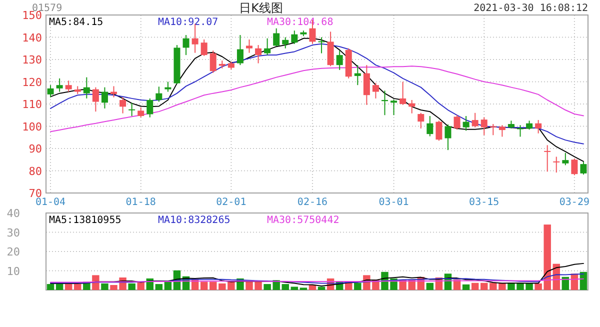 The width and height of the screenshot is (600, 327). I want to click on x-tick-label: 02-16, so click(312, 202).